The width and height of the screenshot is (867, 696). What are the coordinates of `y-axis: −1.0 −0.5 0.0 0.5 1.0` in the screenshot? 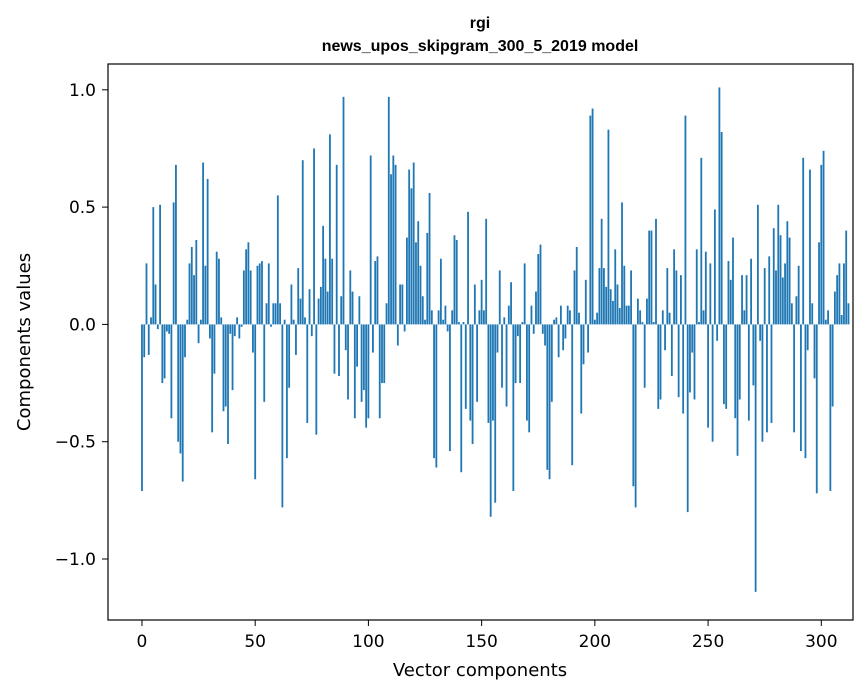 It's located at (81, 325).